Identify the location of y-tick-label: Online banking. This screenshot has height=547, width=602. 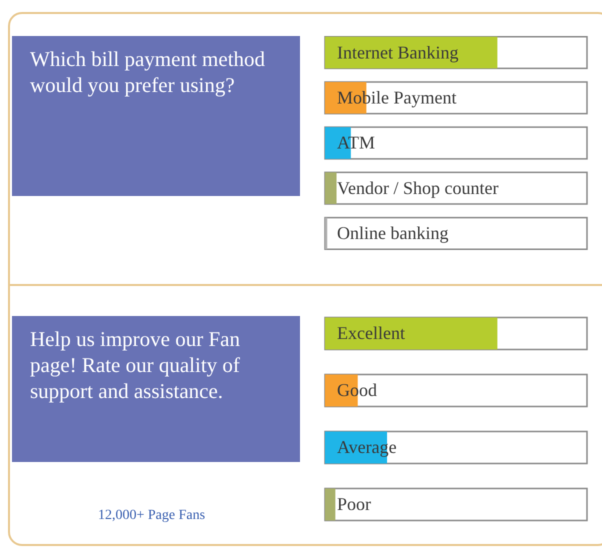
(392, 233).